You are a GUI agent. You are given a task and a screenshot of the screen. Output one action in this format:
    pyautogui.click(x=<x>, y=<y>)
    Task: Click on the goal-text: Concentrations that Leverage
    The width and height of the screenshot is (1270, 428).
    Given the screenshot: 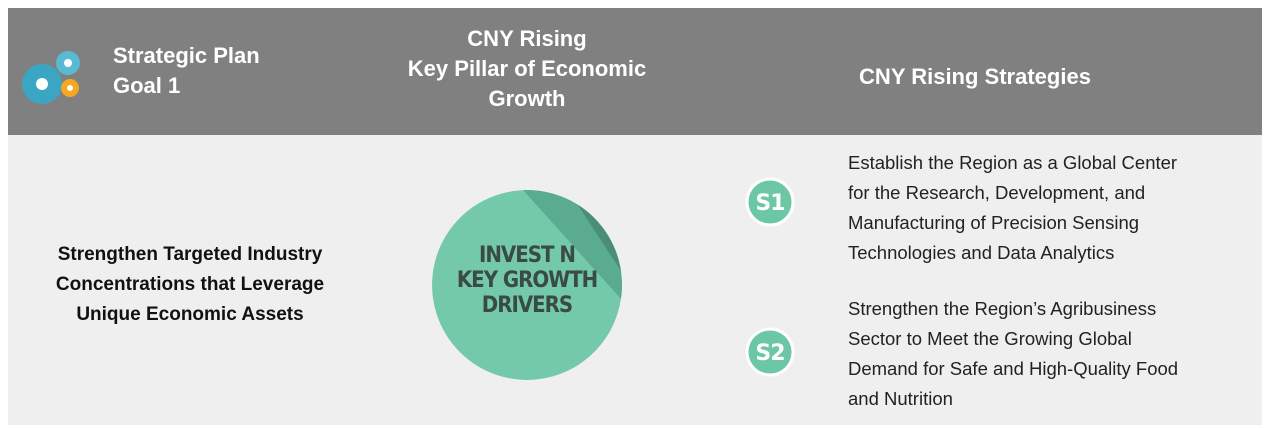 What is the action you would take?
    pyautogui.click(x=190, y=284)
    